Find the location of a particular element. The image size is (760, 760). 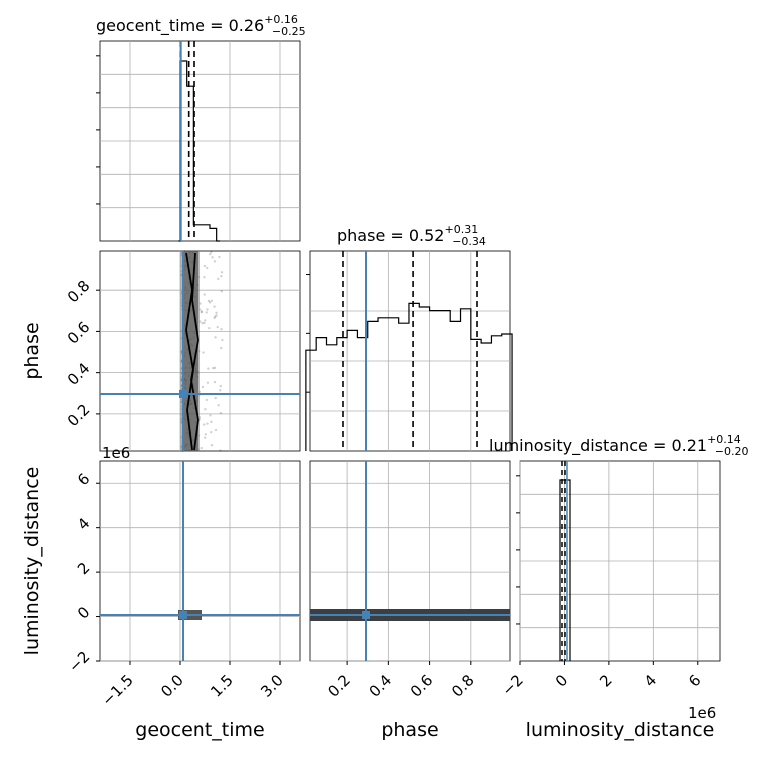

y-tick-label: 0.8 is located at coordinates (79, 292).